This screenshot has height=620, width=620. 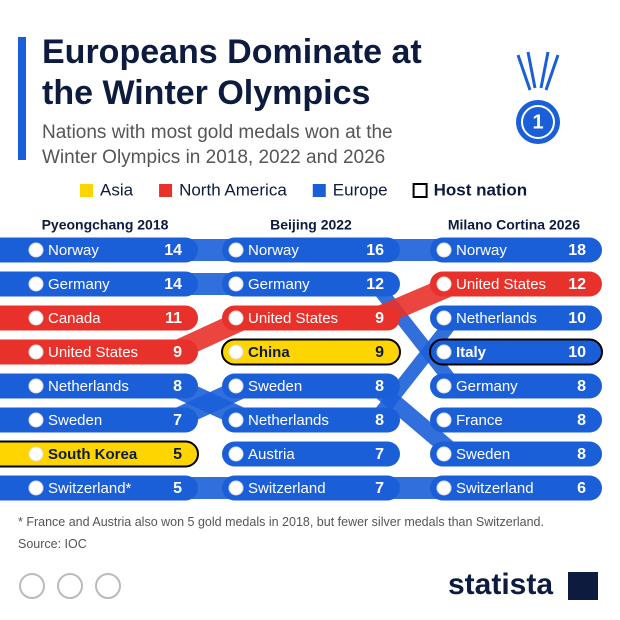 What do you see at coordinates (70, 586) in the screenshot?
I see `cc-icons` at bounding box center [70, 586].